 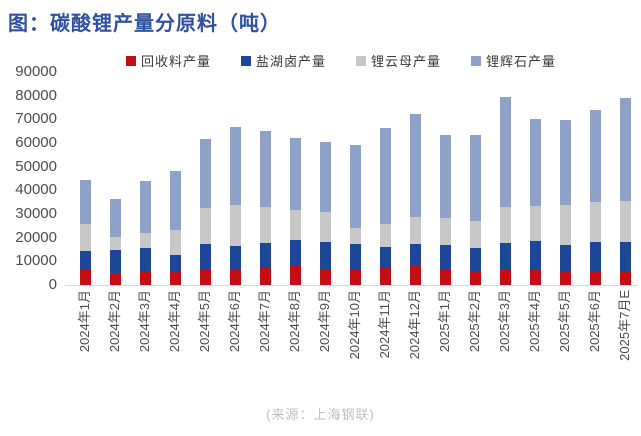 What do you see at coordinates (204, 321) in the screenshot?
I see `x-axis-tick-label: 2024年5月` at bounding box center [204, 321].